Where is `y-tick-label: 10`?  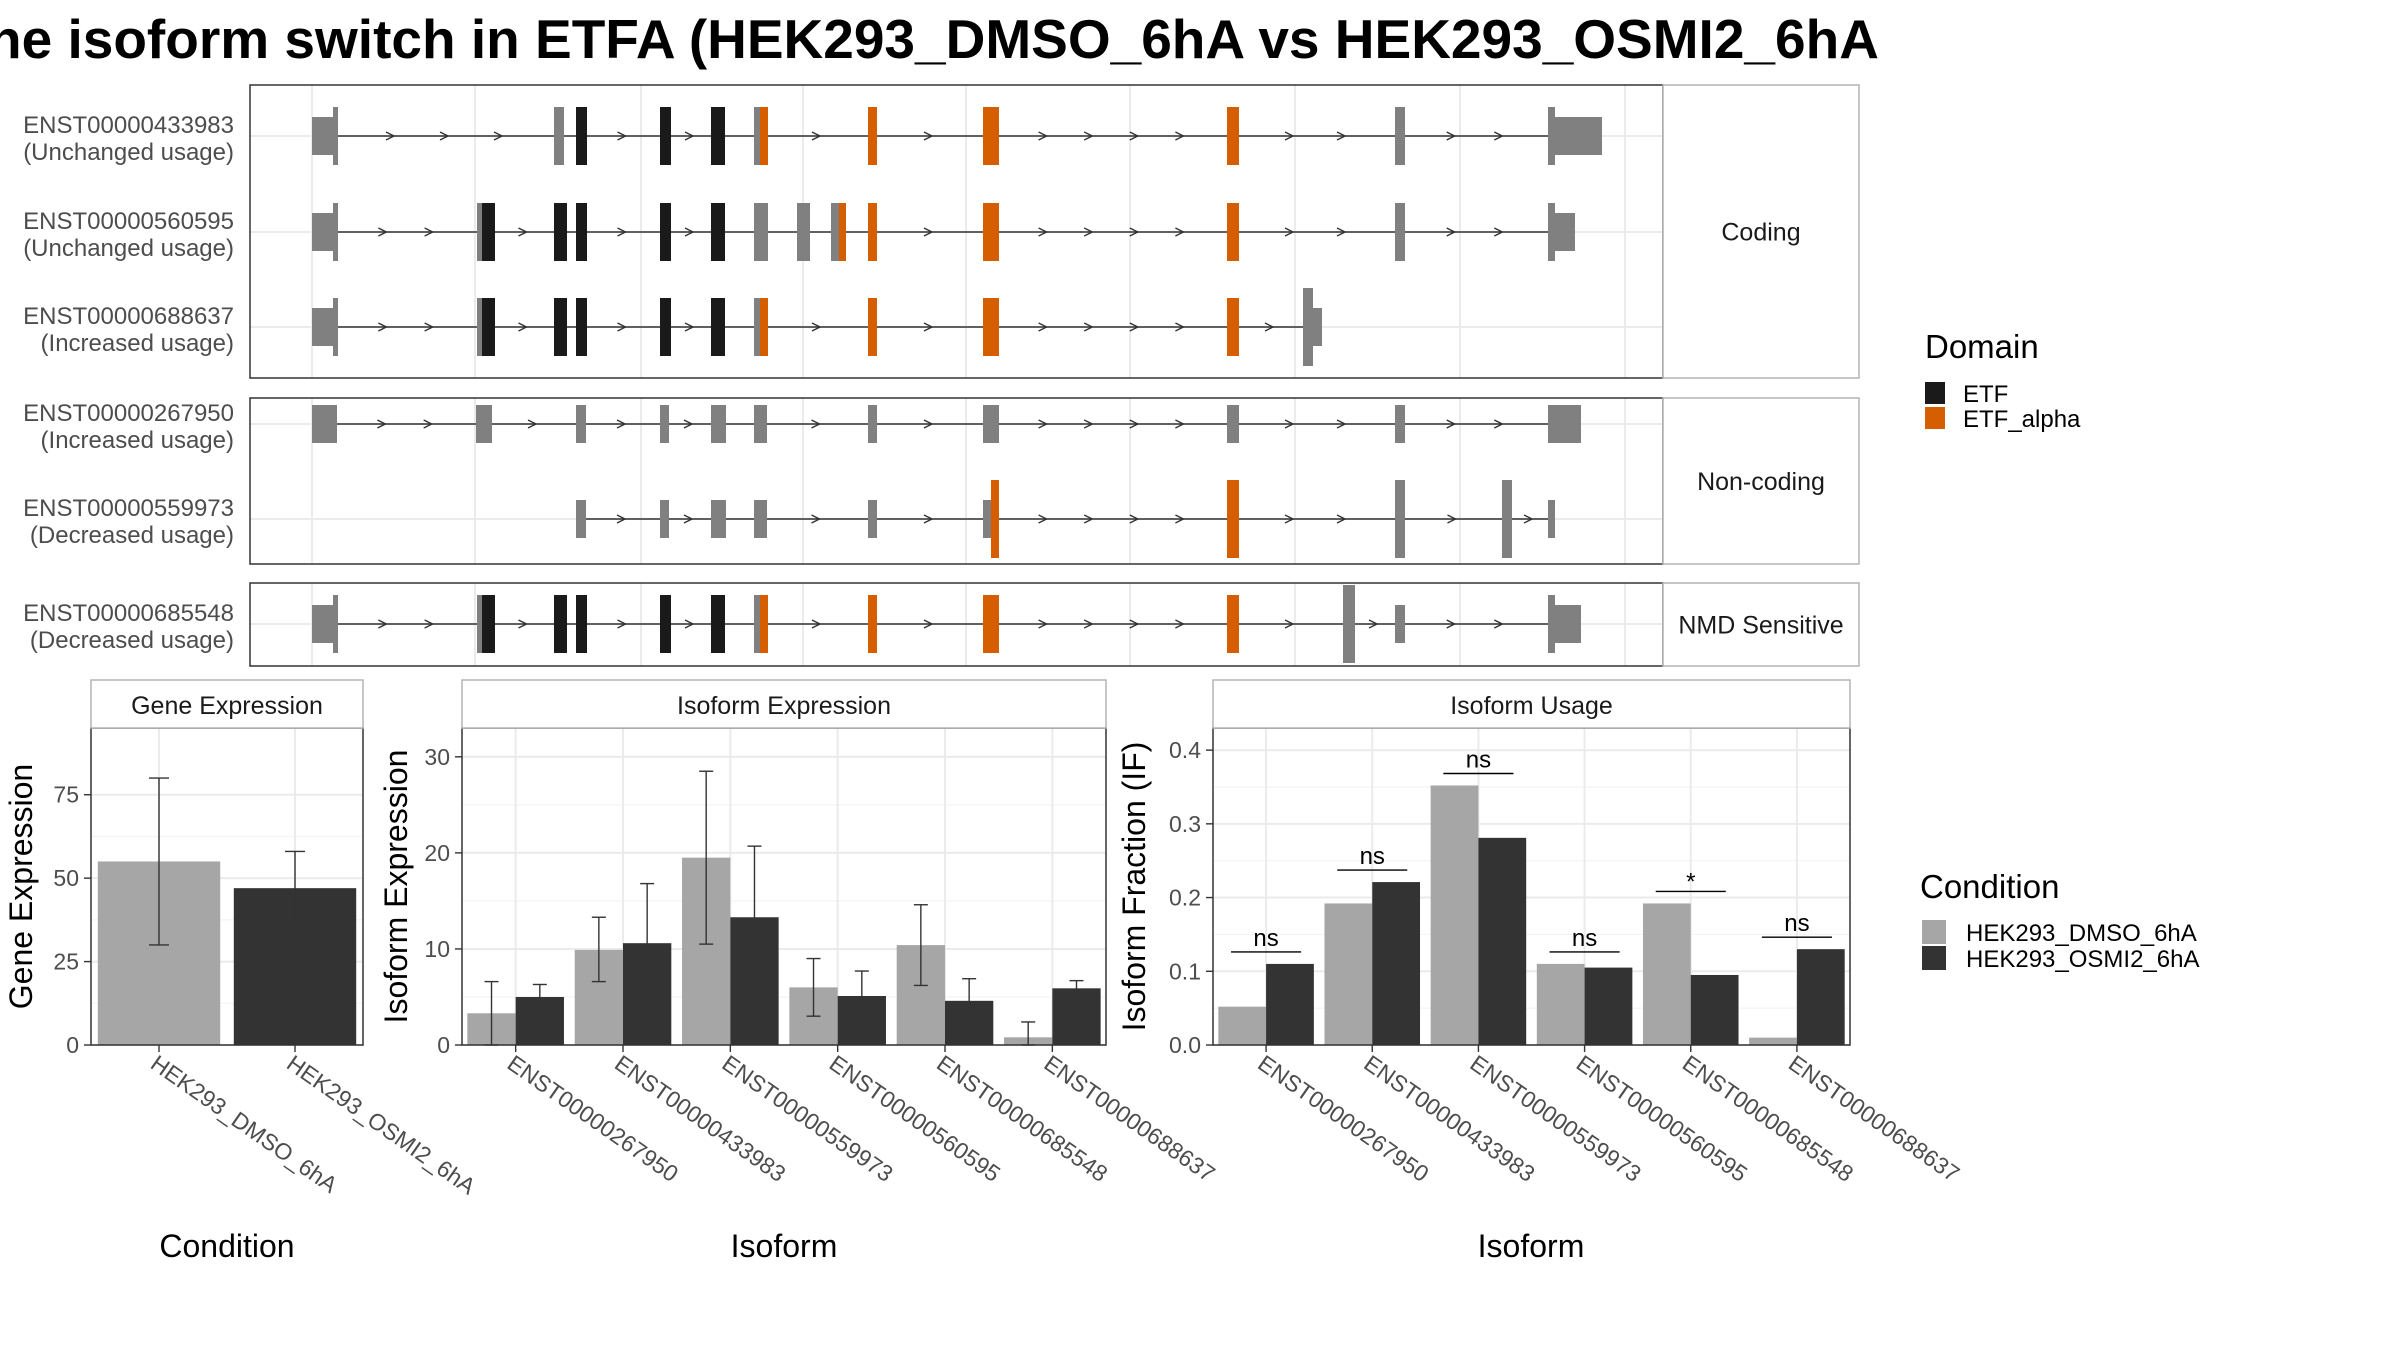 y-tick-label: 10 is located at coordinates (437, 949).